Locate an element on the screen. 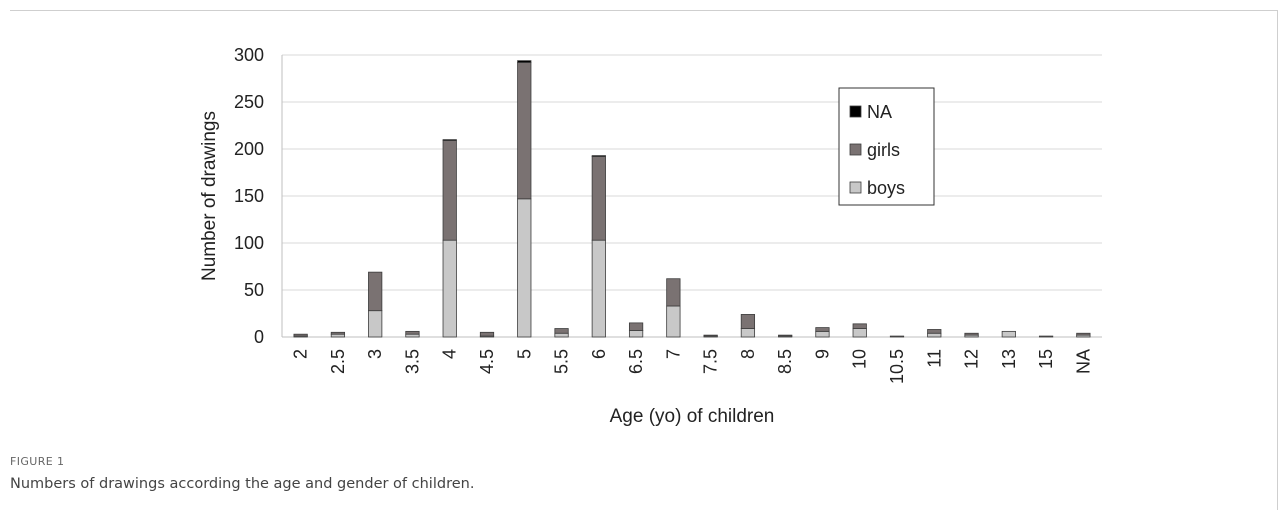 The height and width of the screenshot is (513, 1281). legend-swatch-boys is located at coordinates (855, 187).